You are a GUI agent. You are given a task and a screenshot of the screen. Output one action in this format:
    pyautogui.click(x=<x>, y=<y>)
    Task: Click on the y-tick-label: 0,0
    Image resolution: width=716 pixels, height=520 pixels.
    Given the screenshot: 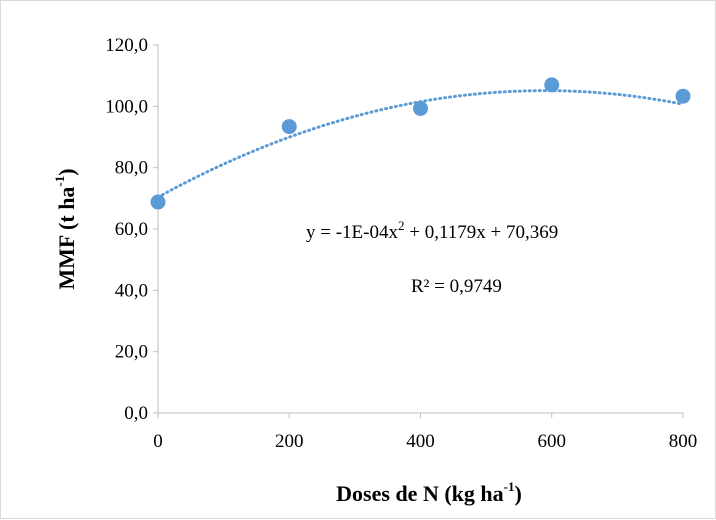 What is the action you would take?
    pyautogui.click(x=136, y=413)
    